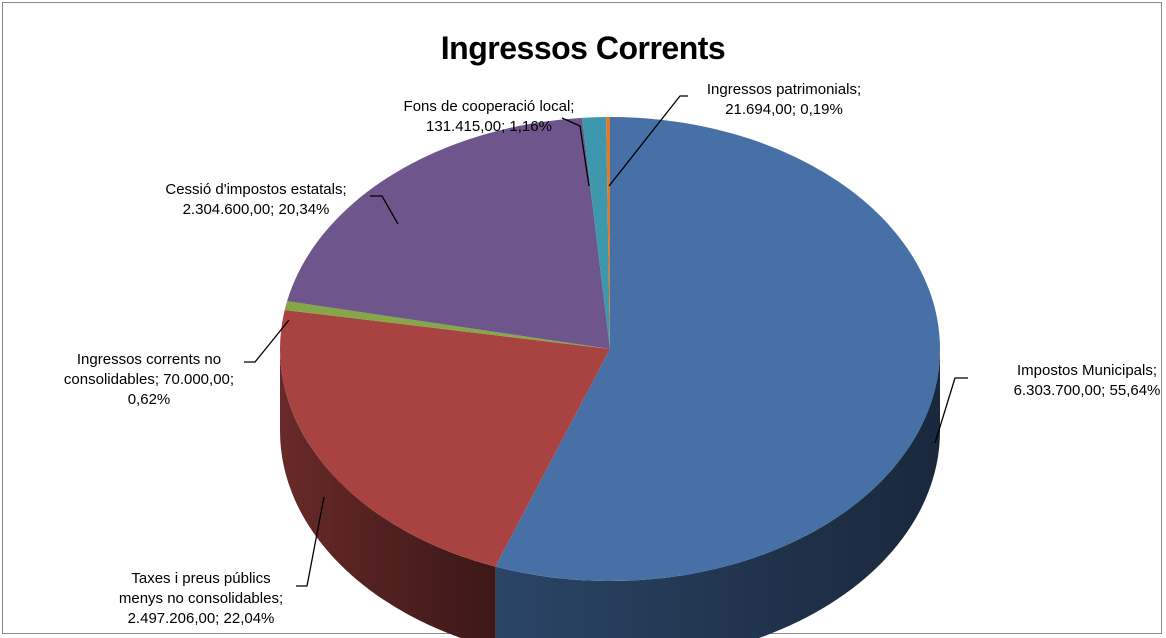 This screenshot has height=638, width=1166. Describe the element at coordinates (596, 233) in the screenshot. I see `pie-slice-fons-de-cooperacio-local` at that location.